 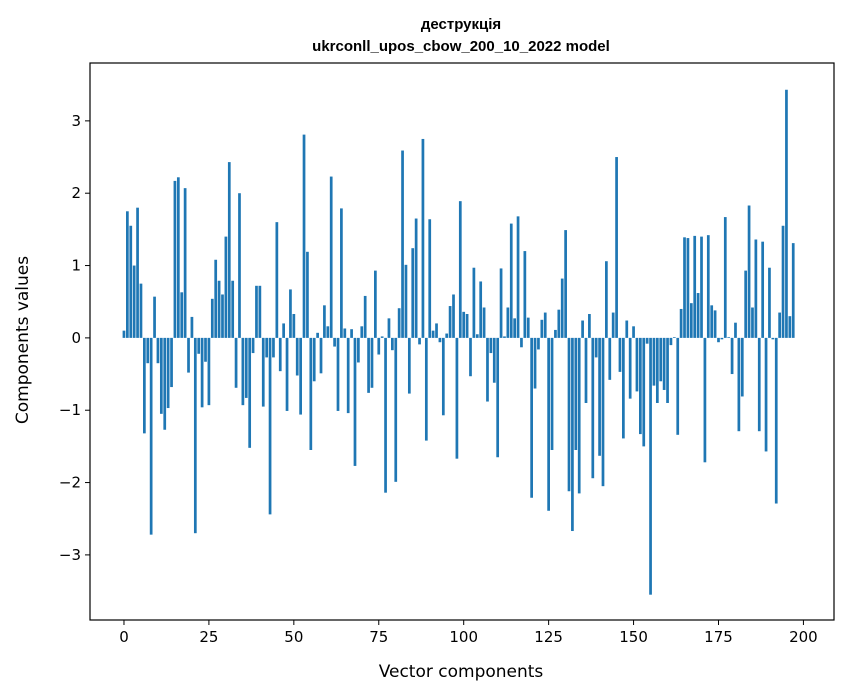 What do you see at coordinates (76, 193) in the screenshot?
I see `y-tick-label: 2` at bounding box center [76, 193].